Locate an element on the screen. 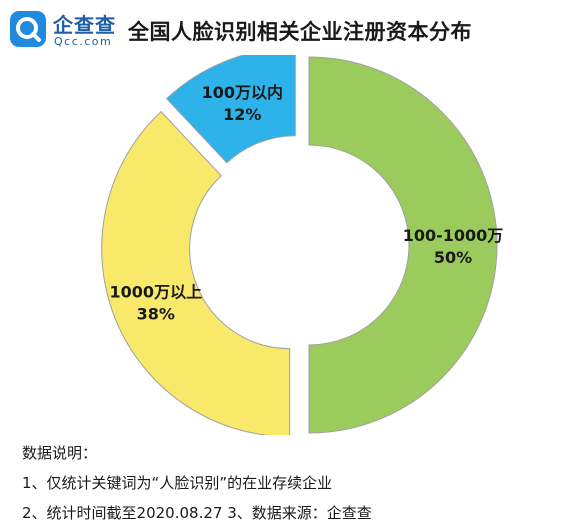 Image resolution: width=580 pixels, height=528 pixels. logo-text: 企查查 is located at coordinates (84, 25).